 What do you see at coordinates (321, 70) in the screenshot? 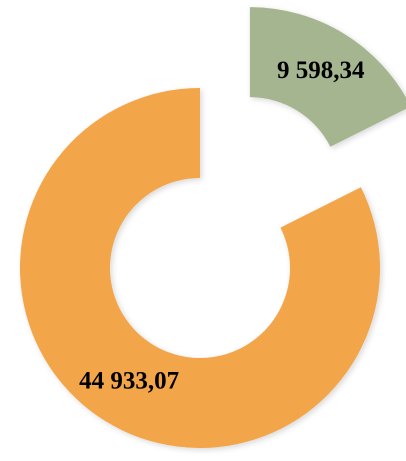
I see `data-label: 9 598,34` at bounding box center [321, 70].